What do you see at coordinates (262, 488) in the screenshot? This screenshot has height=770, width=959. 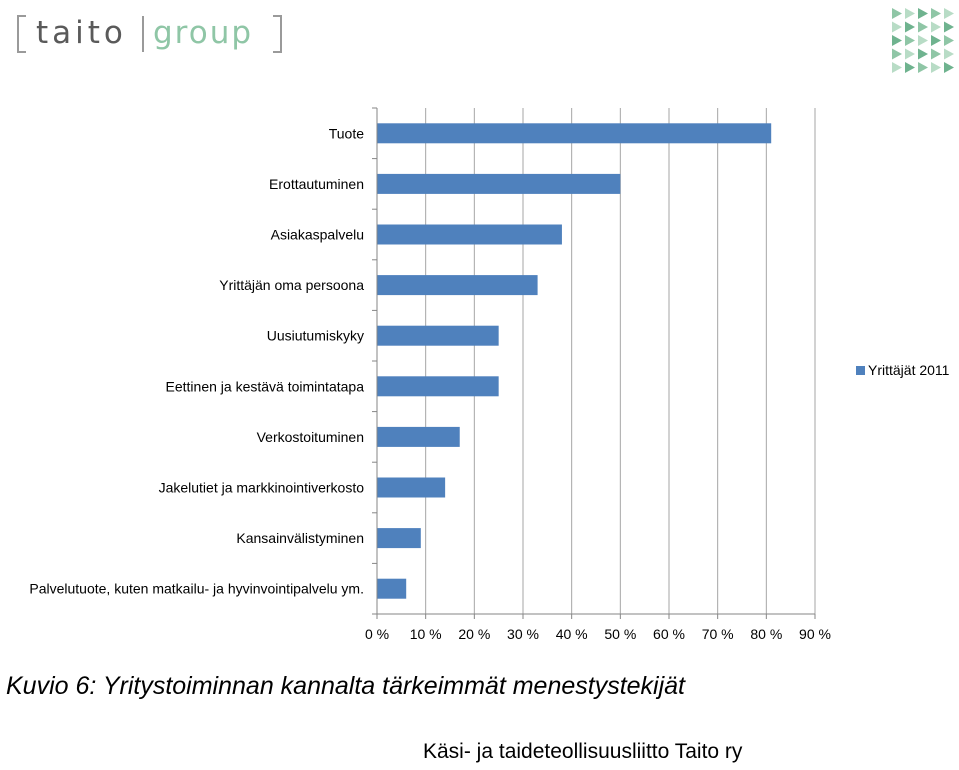 I see `category-label: Jakelutiet ja markkinointiverkosto` at bounding box center [262, 488].